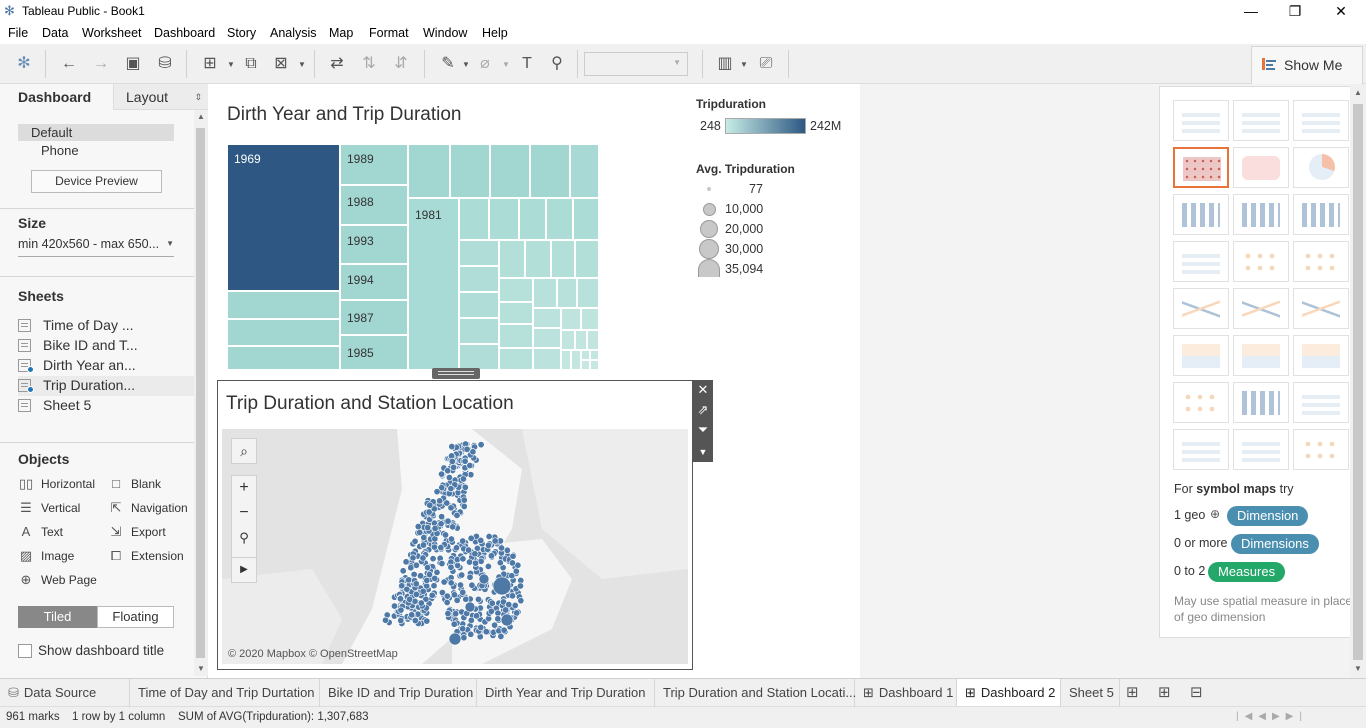 The image size is (1366, 728). Describe the element at coordinates (703, 409) in the screenshot. I see `go-to-sheet-icon: ⇗` at that location.